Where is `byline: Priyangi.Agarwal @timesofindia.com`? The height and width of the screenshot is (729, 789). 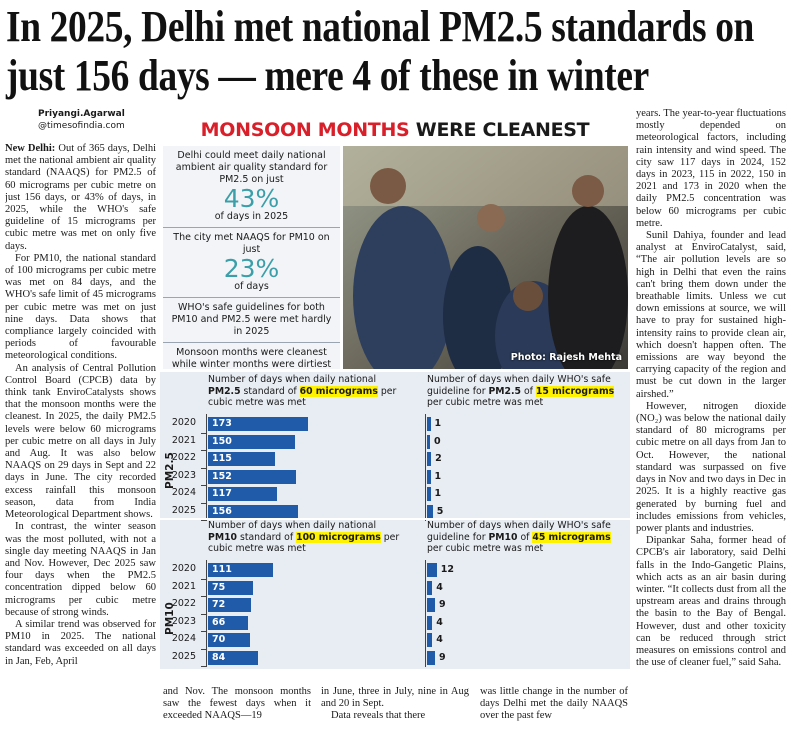
byline: Priyangi.Agarwal @timesofindia.com is located at coordinates (81, 120).